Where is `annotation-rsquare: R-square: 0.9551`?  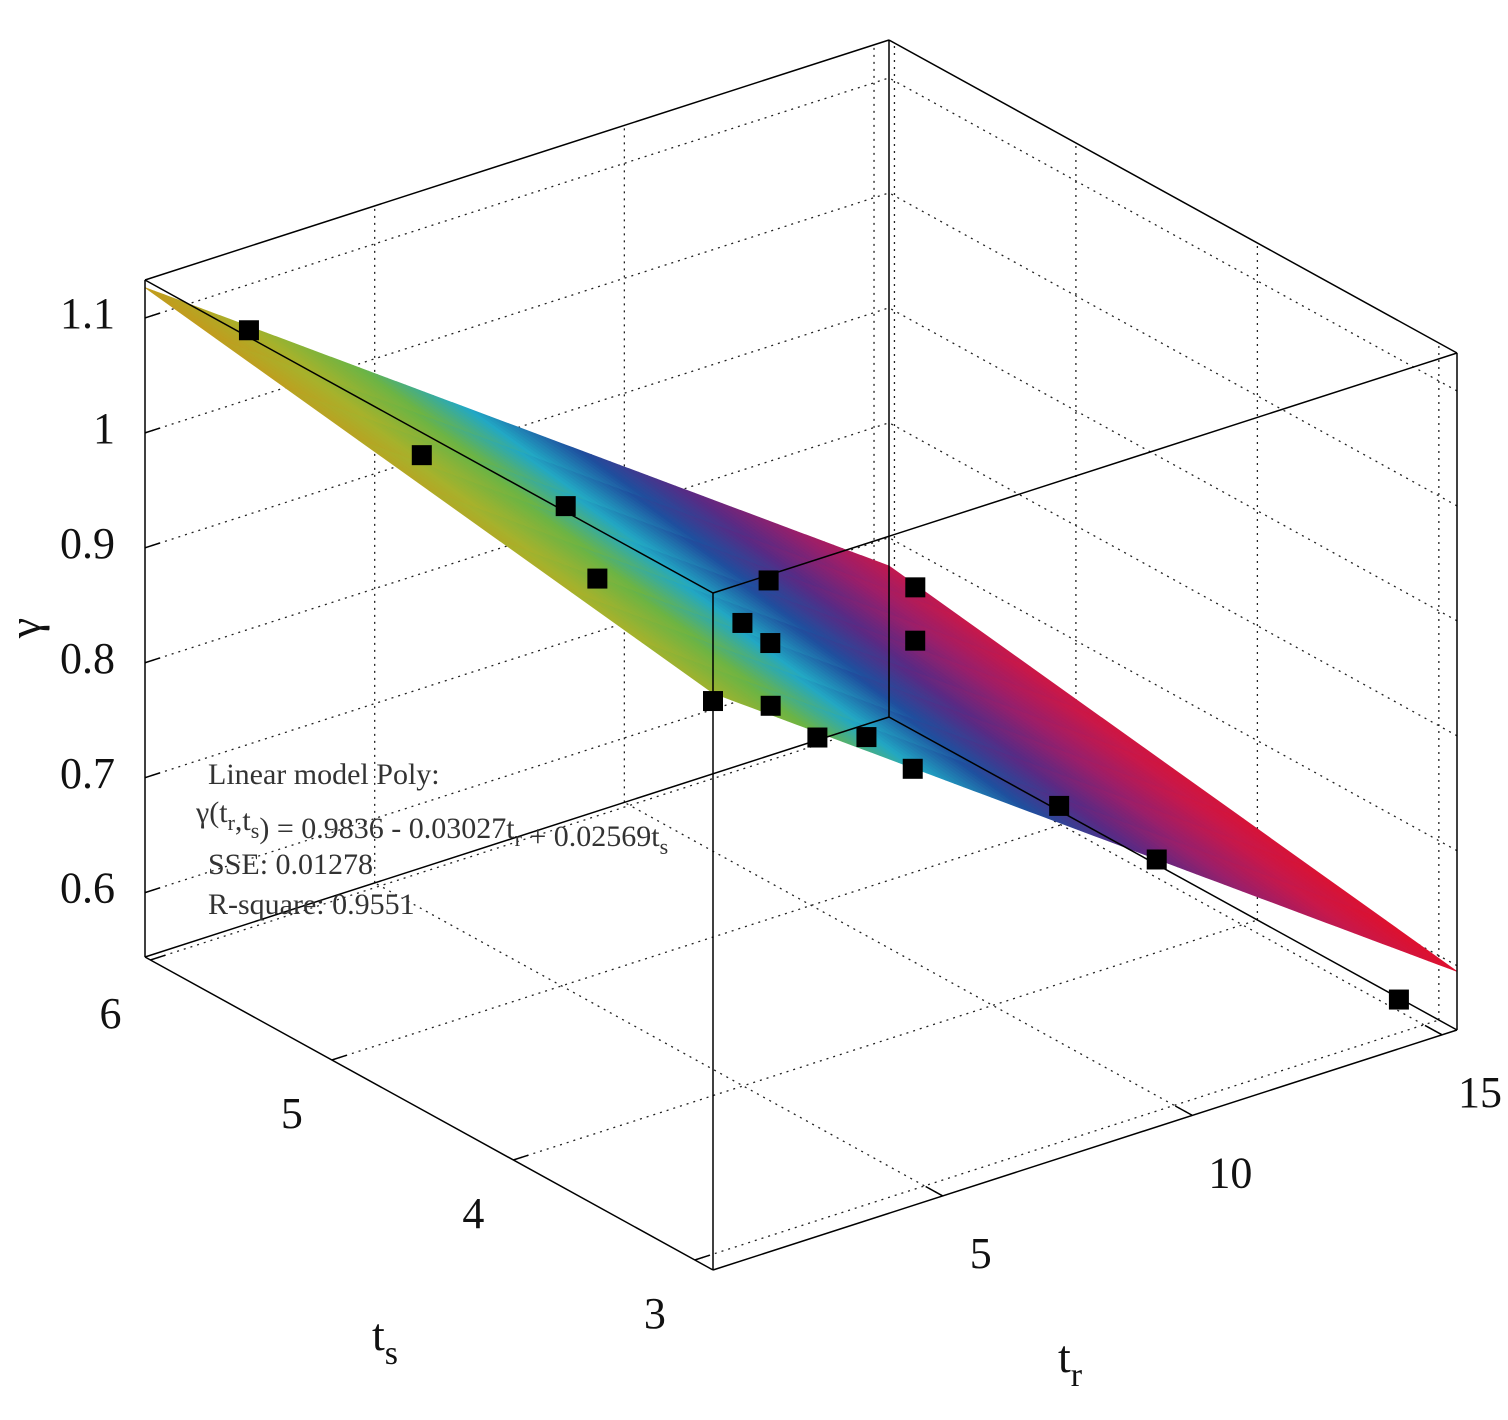
annotation-rsquare: R-square: 0.9551 is located at coordinates (311, 904).